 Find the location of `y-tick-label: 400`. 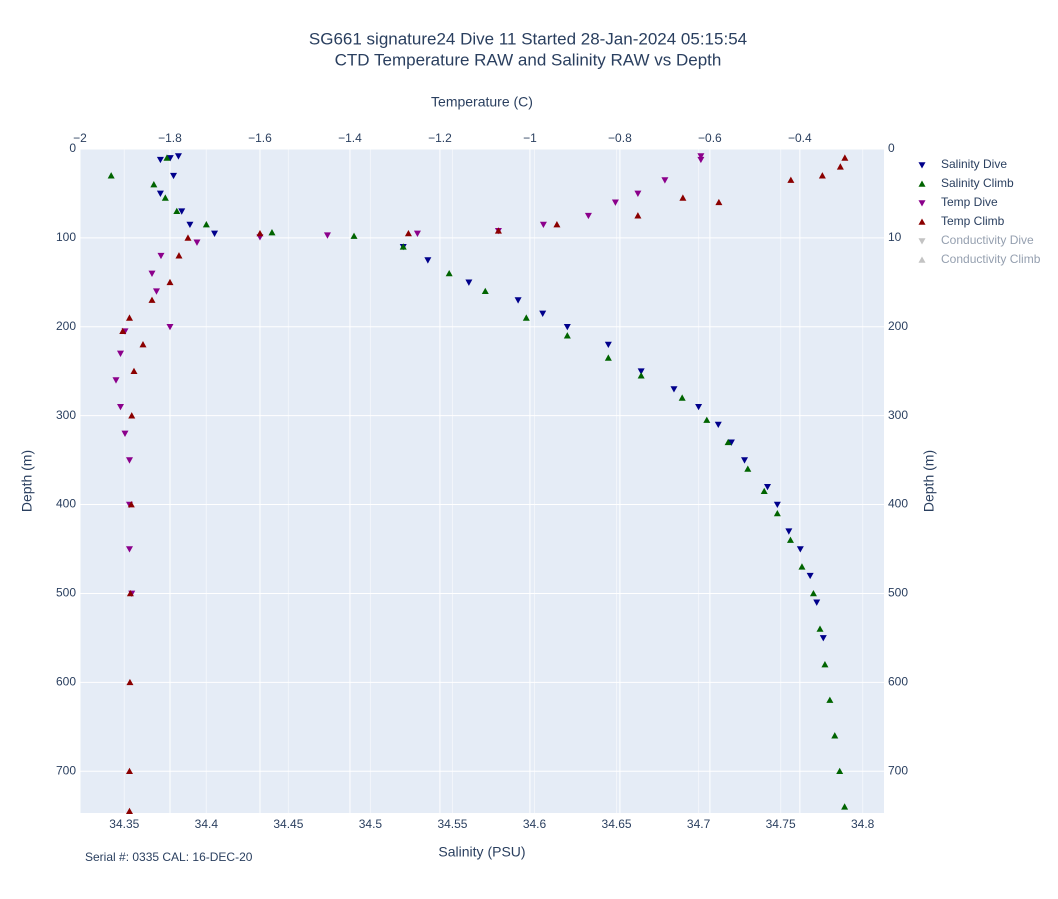

y-tick-label: 400 is located at coordinates (66, 504).